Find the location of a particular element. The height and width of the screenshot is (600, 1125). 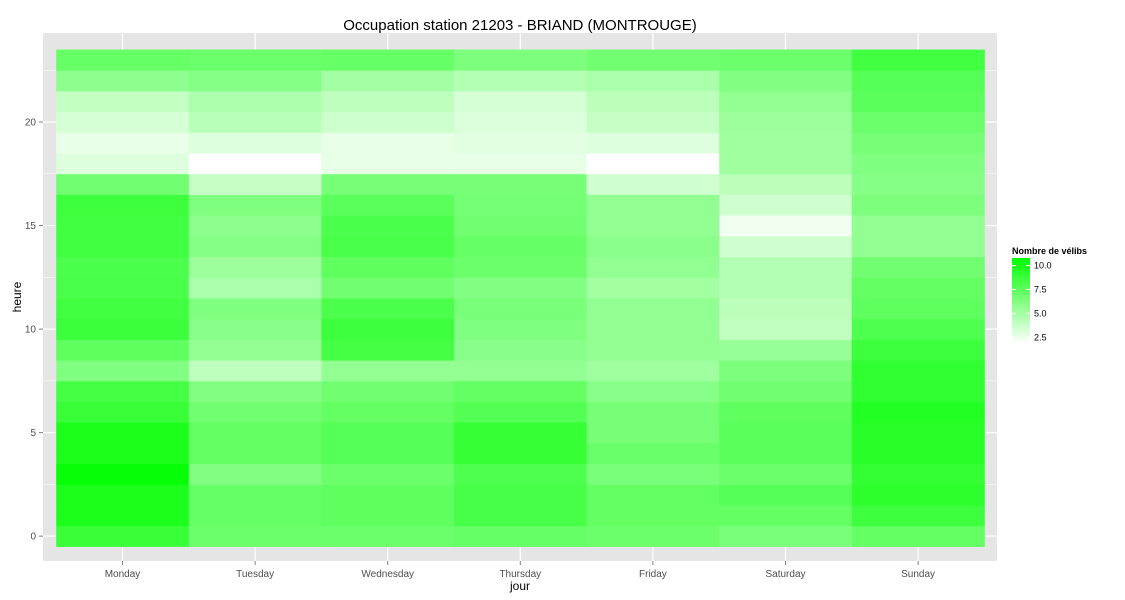

legend-label: 2.5 is located at coordinates (1040, 337).